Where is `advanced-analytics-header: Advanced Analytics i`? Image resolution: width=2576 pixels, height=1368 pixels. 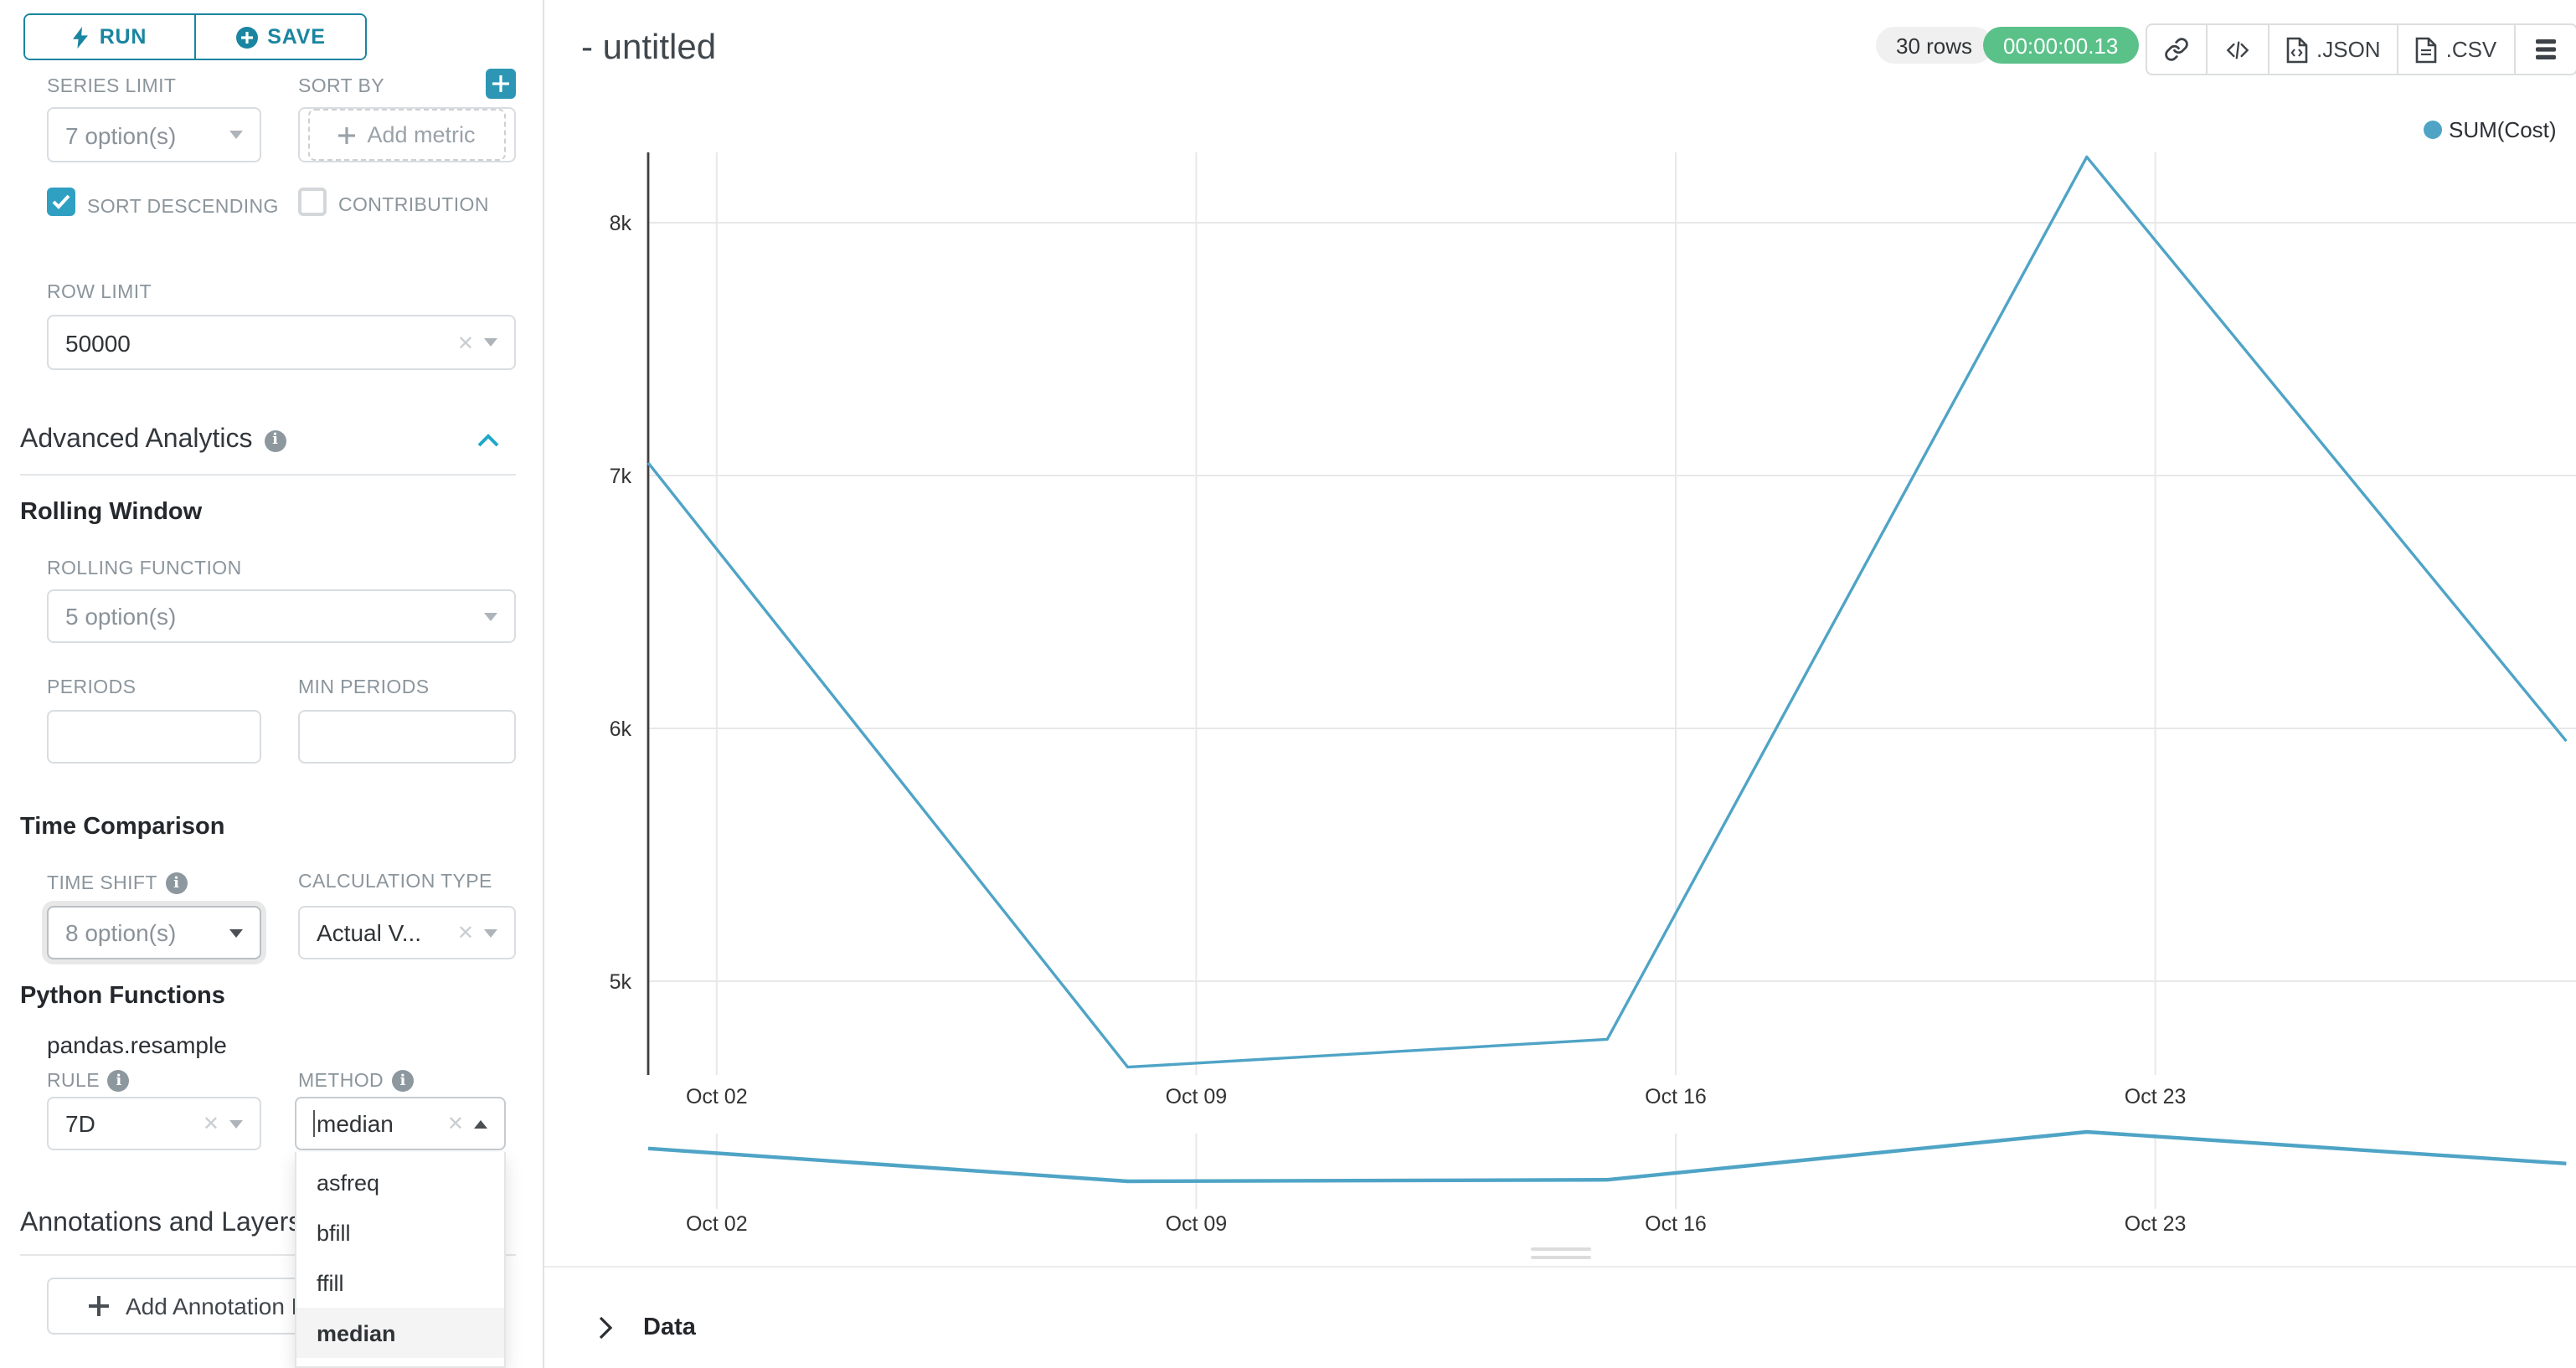 advanced-analytics-header: Advanced Analytics i is located at coordinates (268, 440).